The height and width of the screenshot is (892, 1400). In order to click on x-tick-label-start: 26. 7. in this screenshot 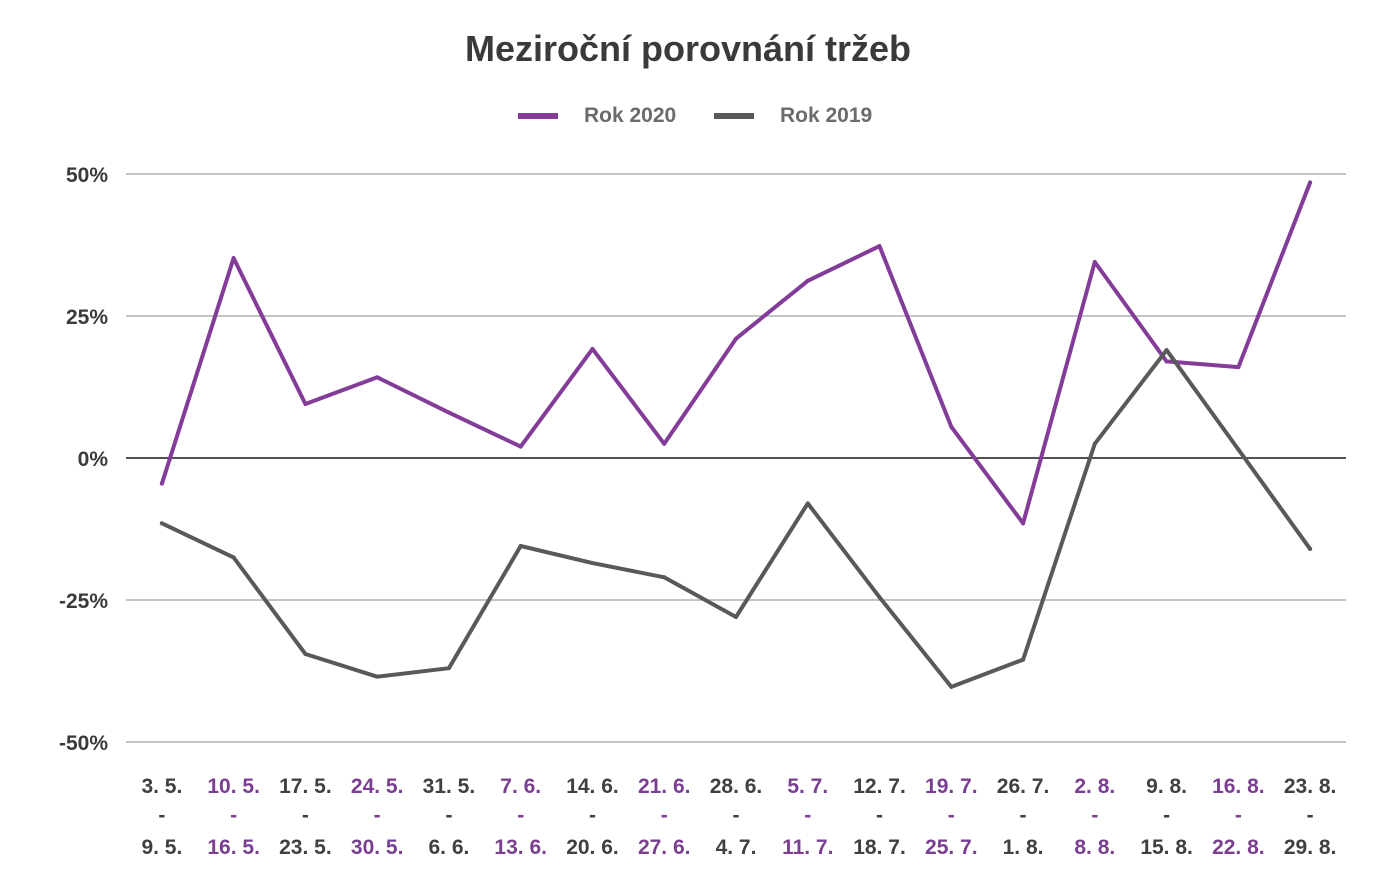, I will do `click(1023, 786)`.